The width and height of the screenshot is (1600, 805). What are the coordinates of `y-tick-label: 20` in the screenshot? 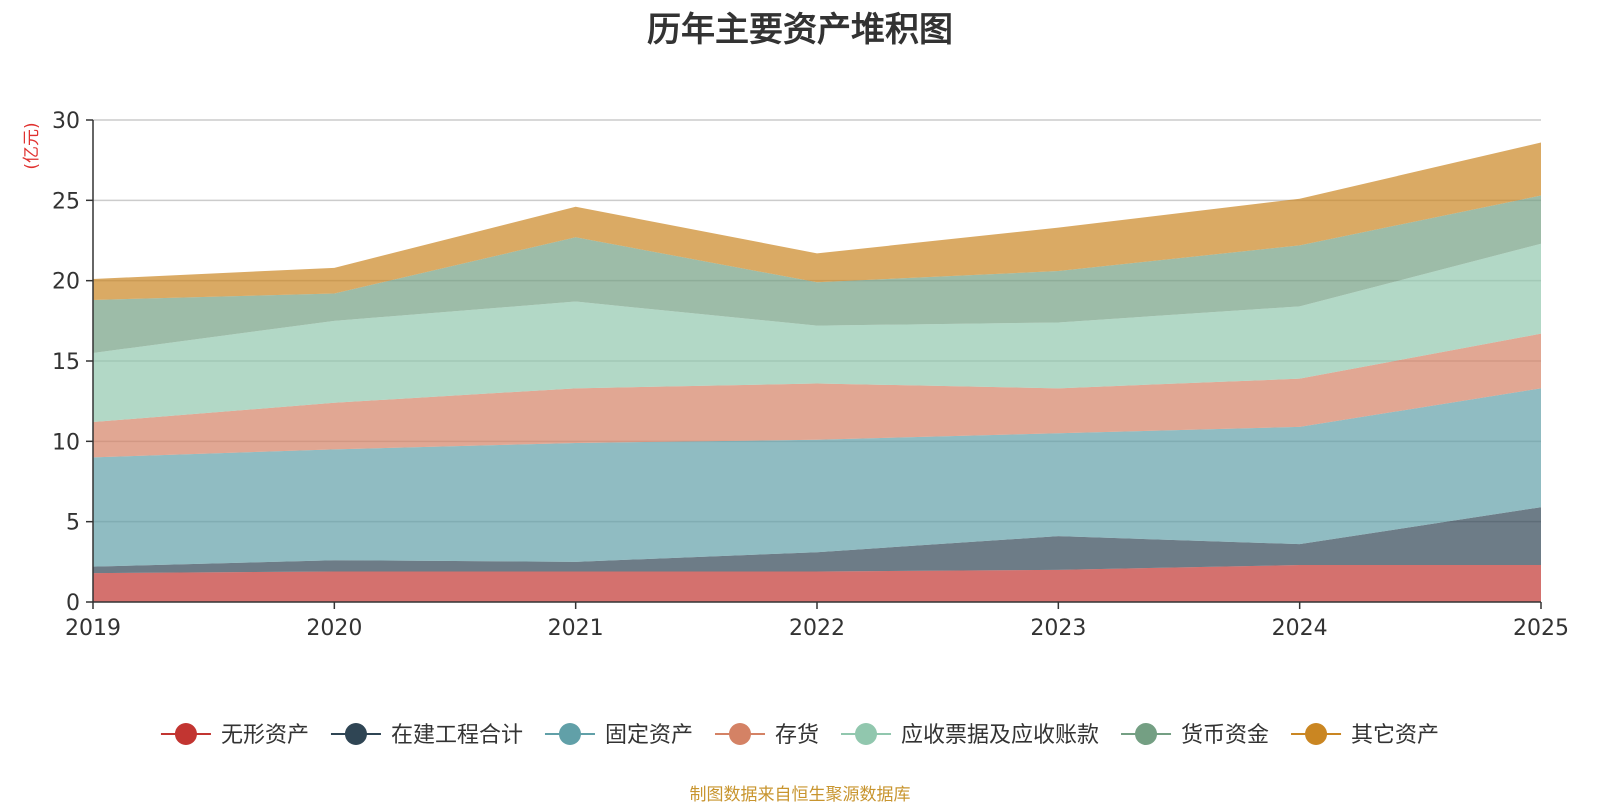 It's located at (66, 282).